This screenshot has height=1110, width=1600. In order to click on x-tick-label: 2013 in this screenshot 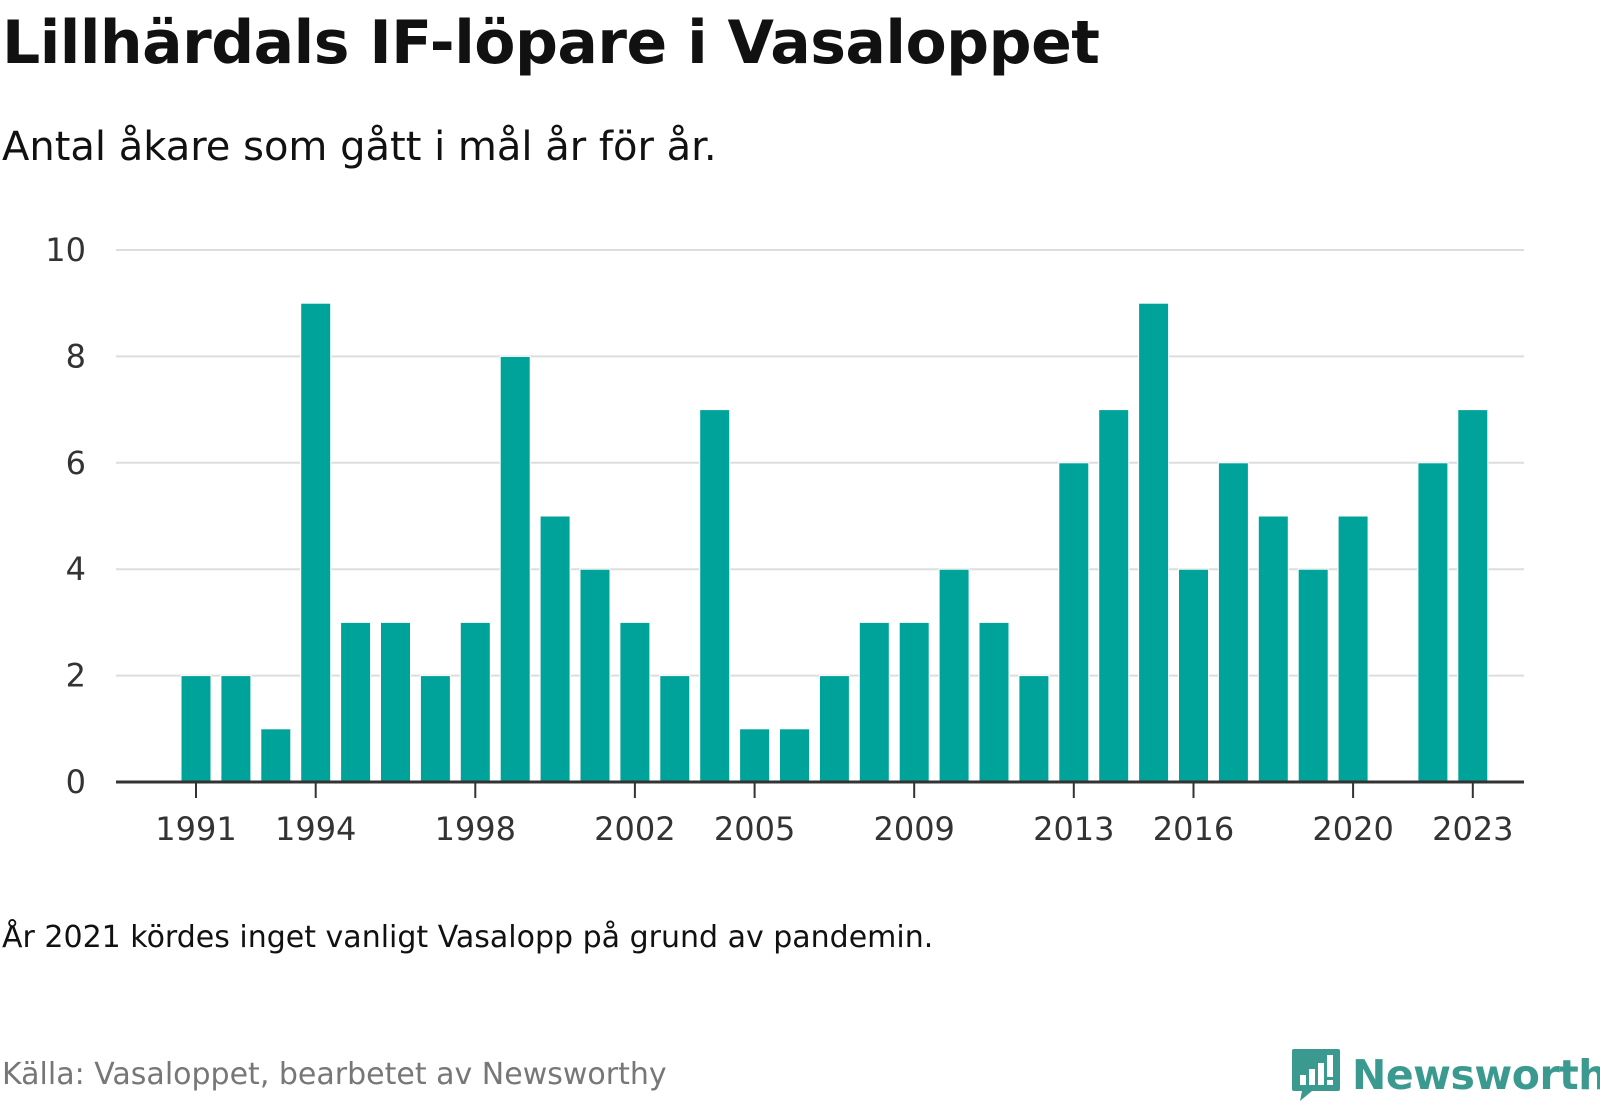, I will do `click(1073, 829)`.